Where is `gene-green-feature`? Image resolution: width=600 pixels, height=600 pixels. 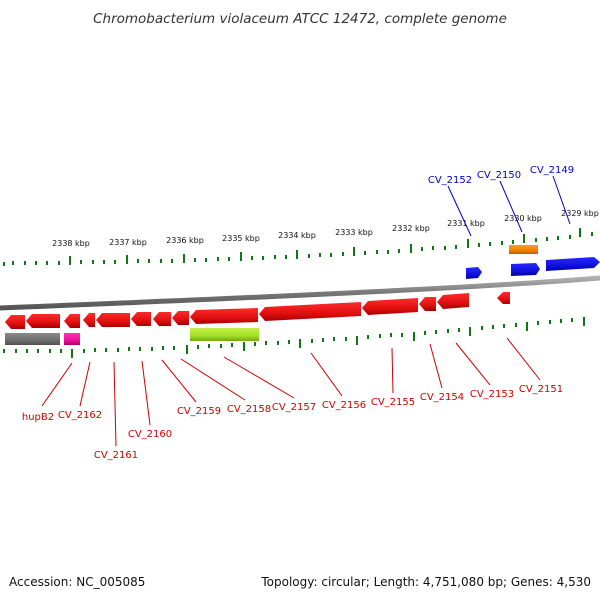 gene-green-feature is located at coordinates (224, 334).